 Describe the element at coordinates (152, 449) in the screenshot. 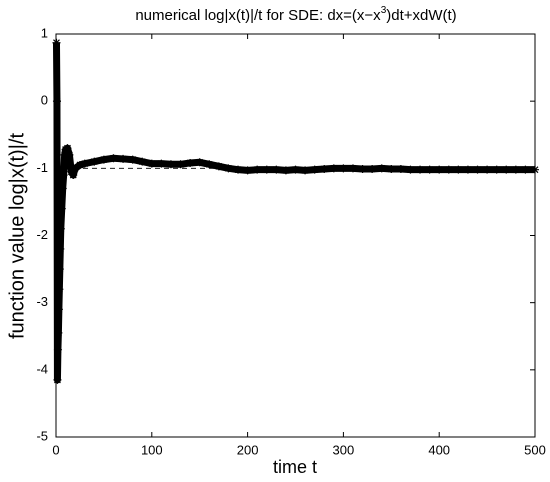

I see `x-tick-label: 100` at that location.